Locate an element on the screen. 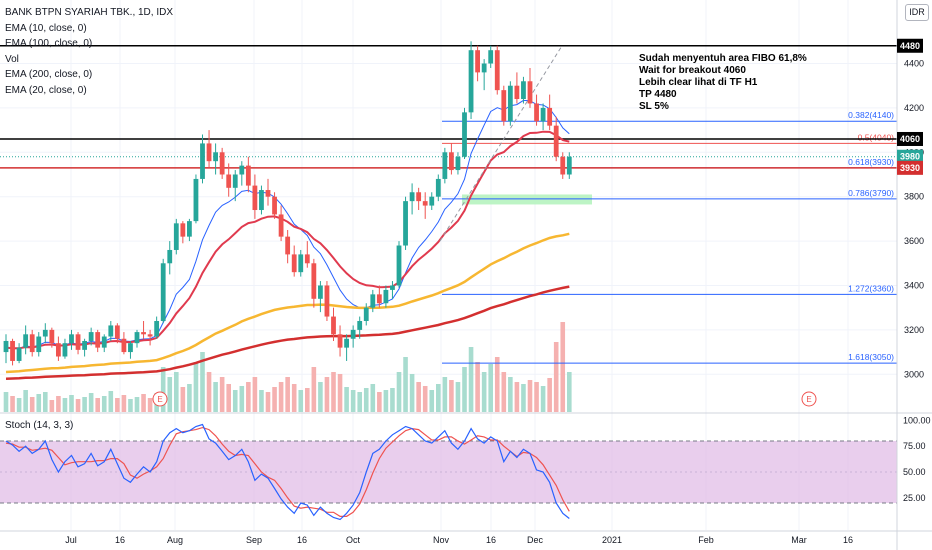 This screenshot has height=550, width=932. fib-zone-rect is located at coordinates (527, 199).